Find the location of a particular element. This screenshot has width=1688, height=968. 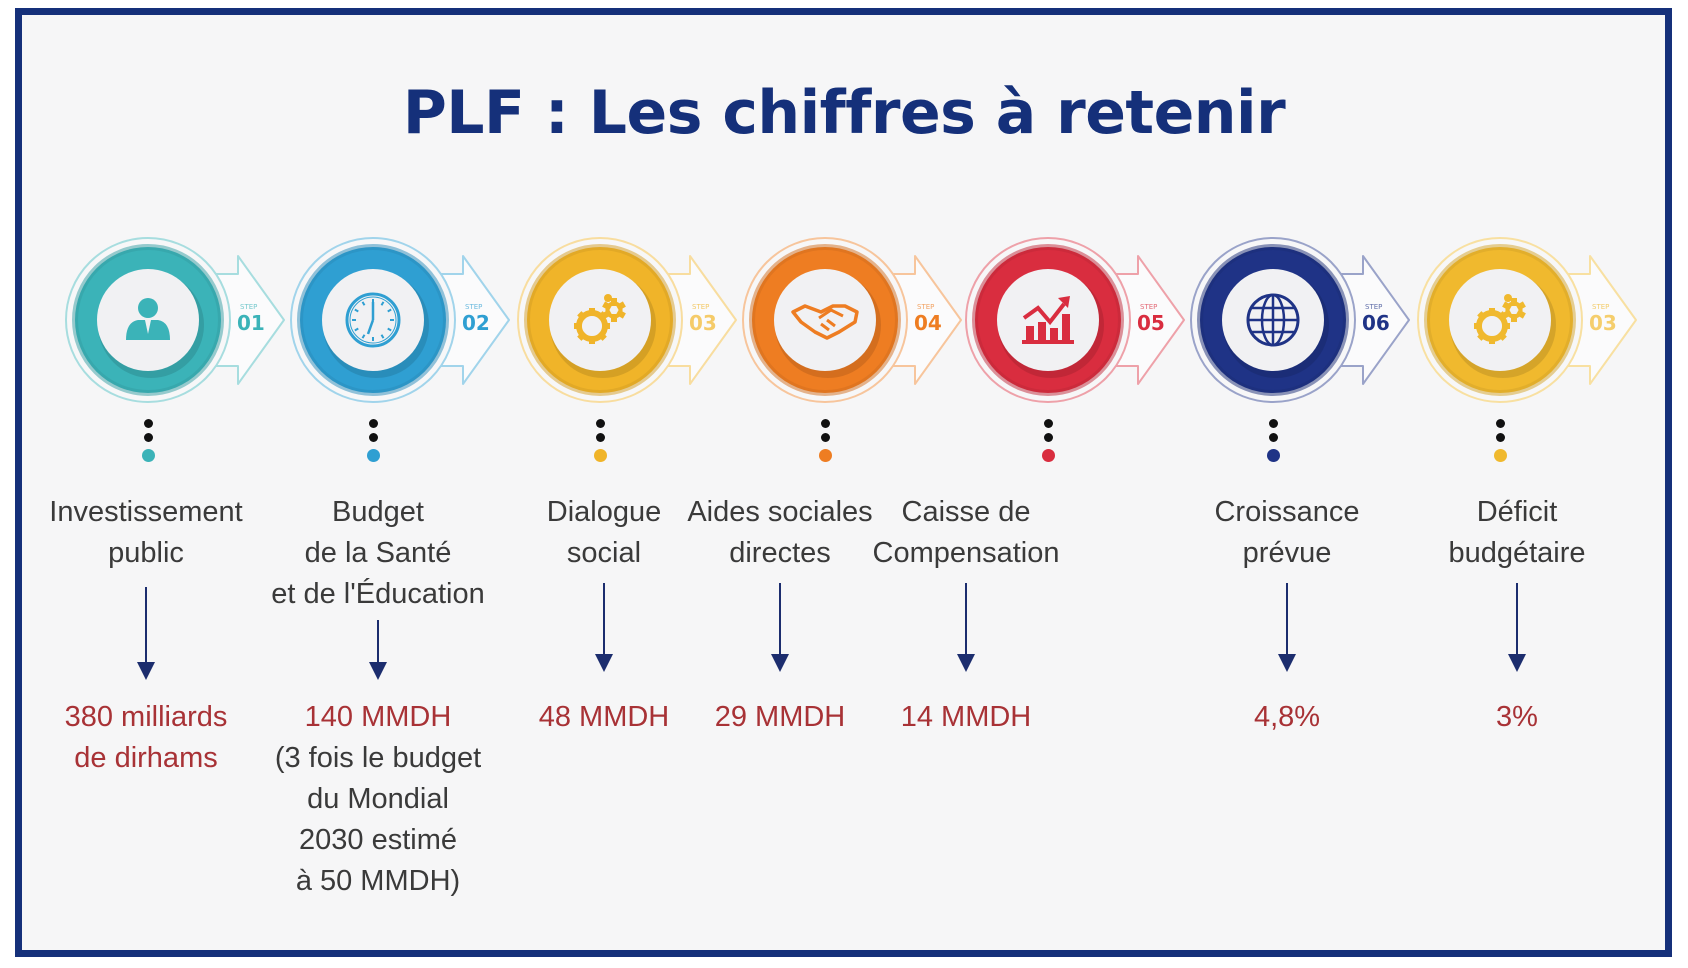

step-number: 03 is located at coordinates (703, 323).